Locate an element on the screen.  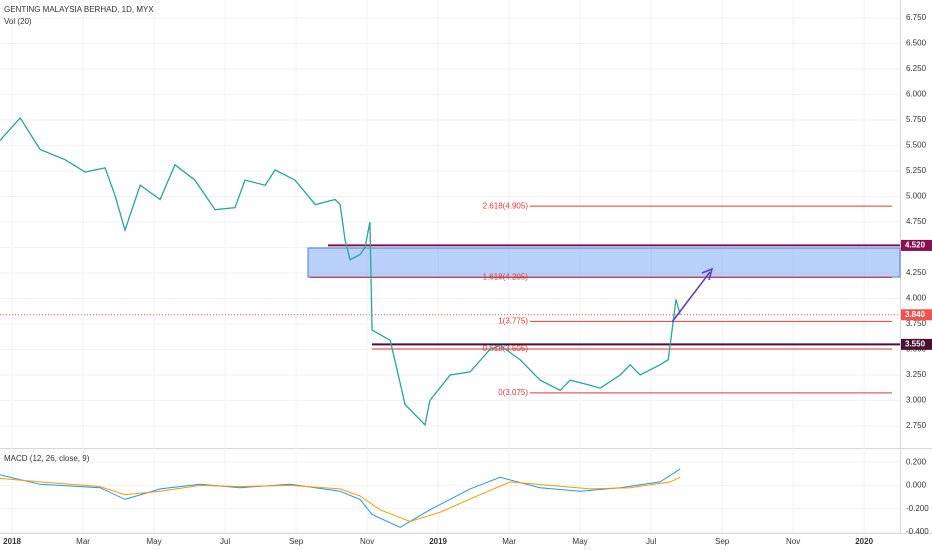
arrow-head is located at coordinates (707, 274).